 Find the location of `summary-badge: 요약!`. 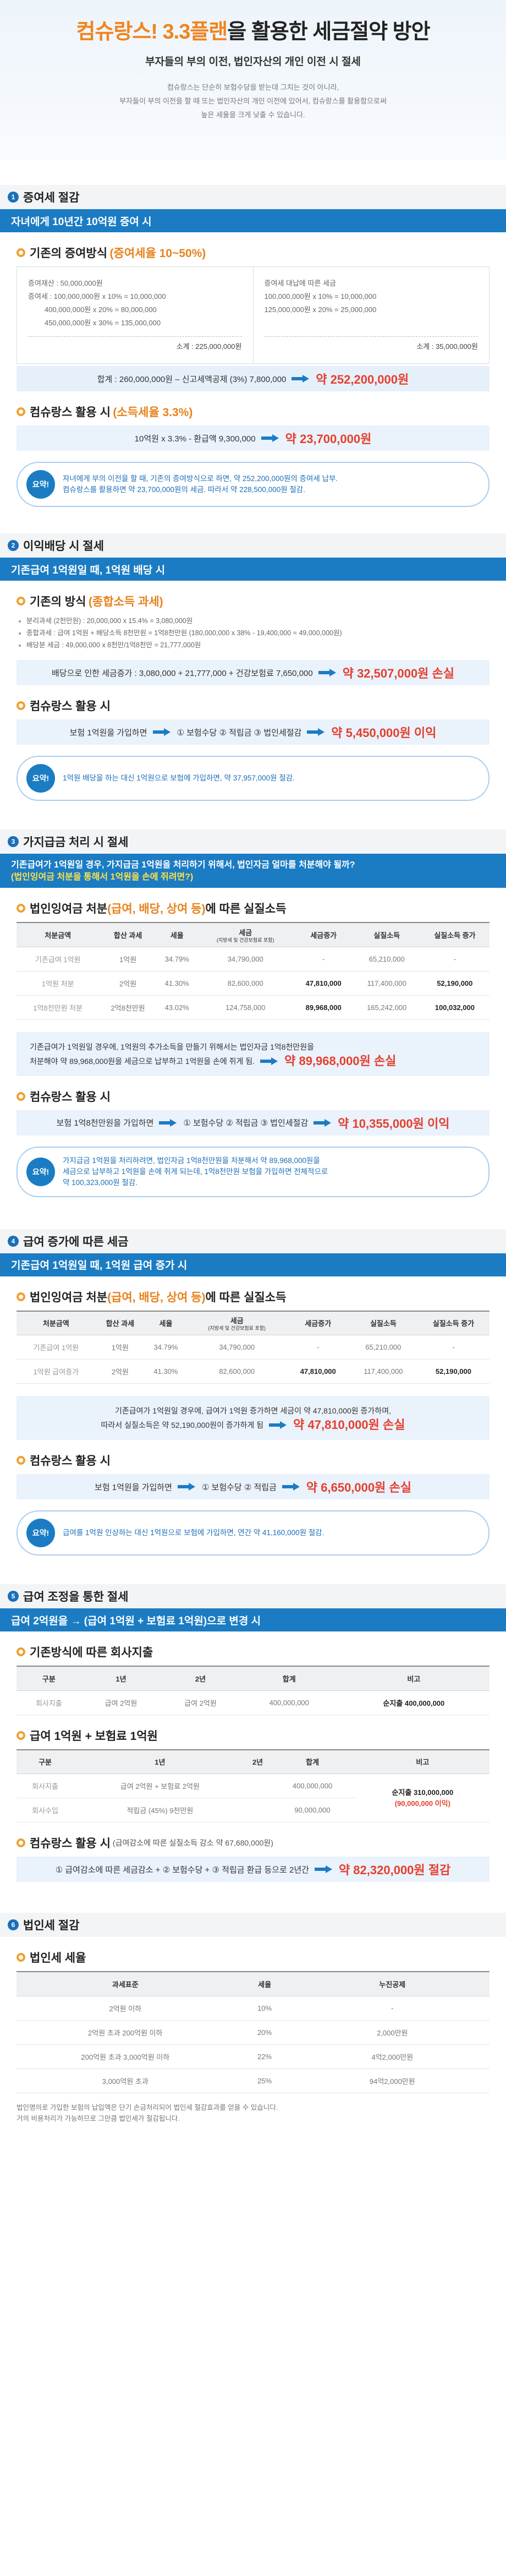

summary-badge: 요약! is located at coordinates (41, 485).